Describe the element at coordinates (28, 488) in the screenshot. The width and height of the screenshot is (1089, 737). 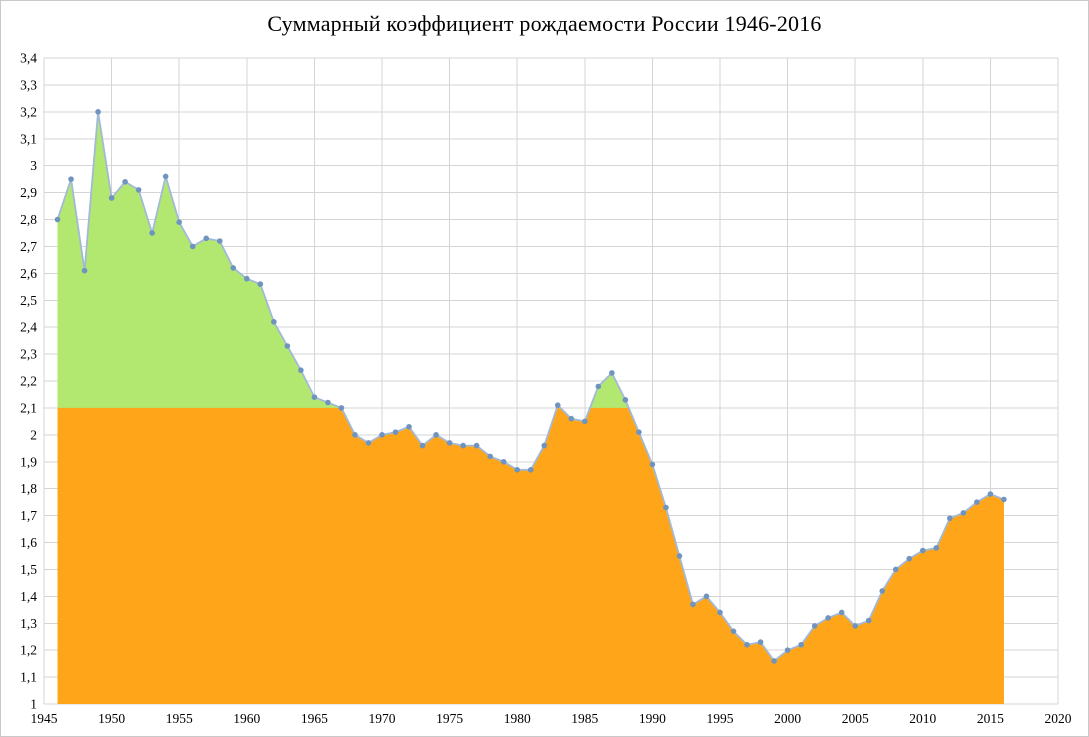
I see `y-tick-label: 1,8` at that location.